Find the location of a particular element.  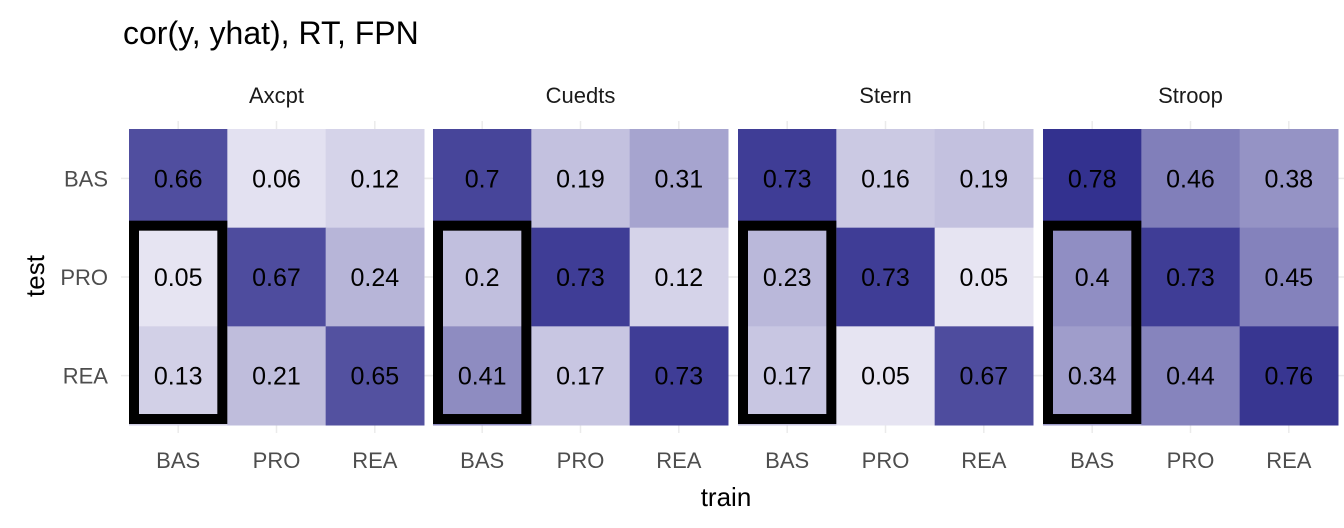

y-tick-label: BAS is located at coordinates (86, 178).